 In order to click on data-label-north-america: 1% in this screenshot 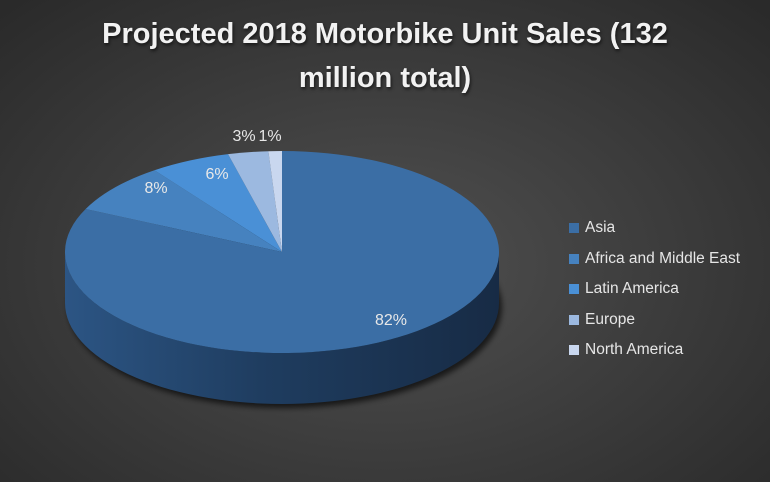, I will do `click(270, 136)`.